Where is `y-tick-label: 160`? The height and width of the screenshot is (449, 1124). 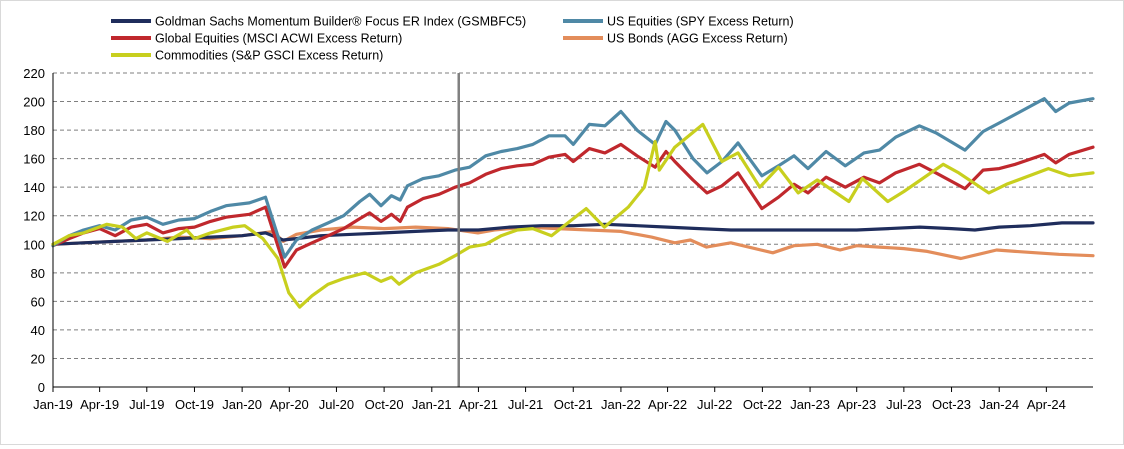 y-tick-label: 160 is located at coordinates (34, 159).